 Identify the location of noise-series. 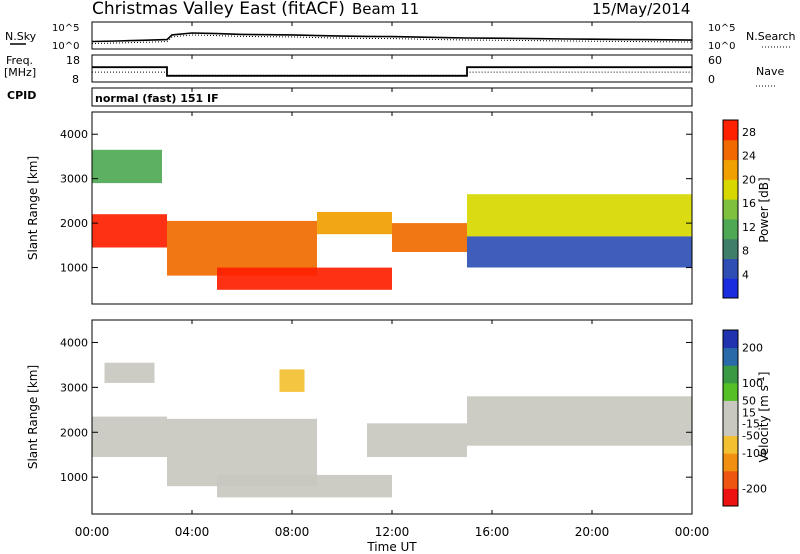
(392, 38).